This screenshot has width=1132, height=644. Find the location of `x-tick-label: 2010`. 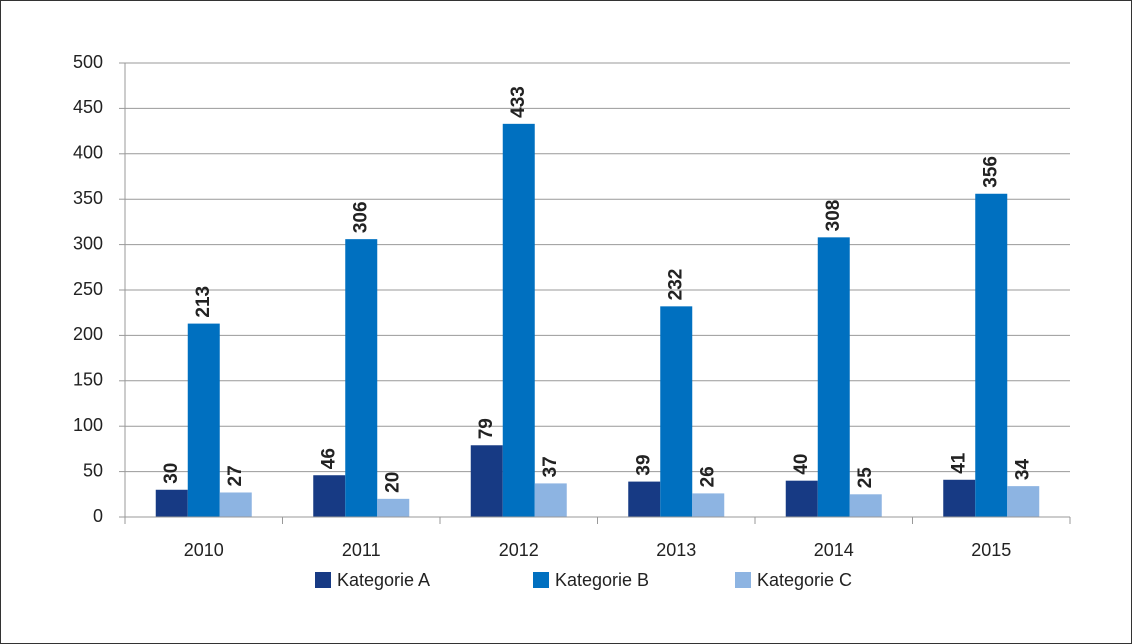

x-tick-label: 2010 is located at coordinates (204, 550).